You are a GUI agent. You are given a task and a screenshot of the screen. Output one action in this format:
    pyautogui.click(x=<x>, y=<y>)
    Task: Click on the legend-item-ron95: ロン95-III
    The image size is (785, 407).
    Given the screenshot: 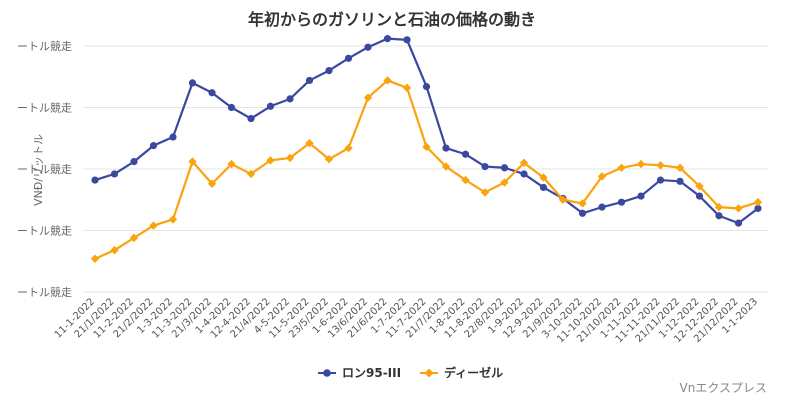 What is the action you would take?
    pyautogui.click(x=359, y=373)
    